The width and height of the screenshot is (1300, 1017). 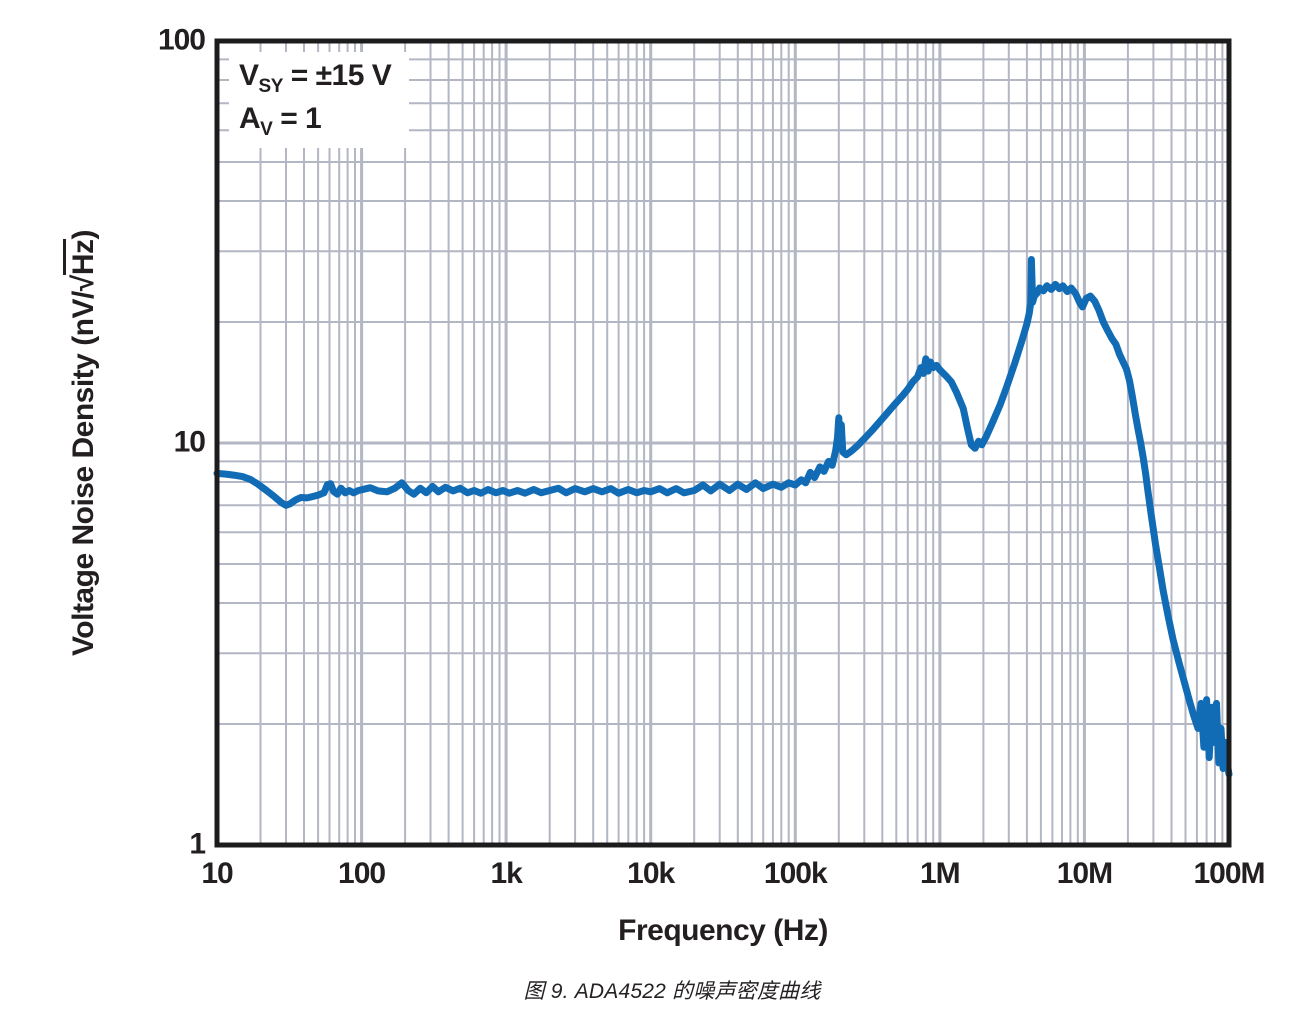 I want to click on y-tick-label: 10, so click(x=189, y=442).